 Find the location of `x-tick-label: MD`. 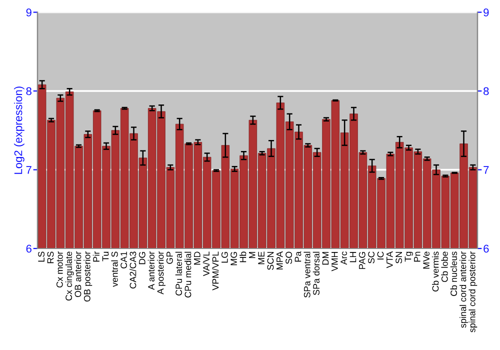

x-tick-label: MD is located at coordinates (197, 258).